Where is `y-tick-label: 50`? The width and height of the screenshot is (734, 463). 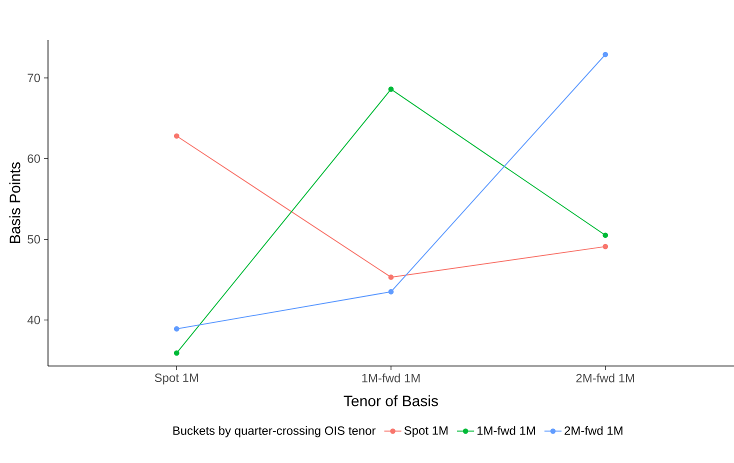
y-tick-label: 50 is located at coordinates (34, 239).